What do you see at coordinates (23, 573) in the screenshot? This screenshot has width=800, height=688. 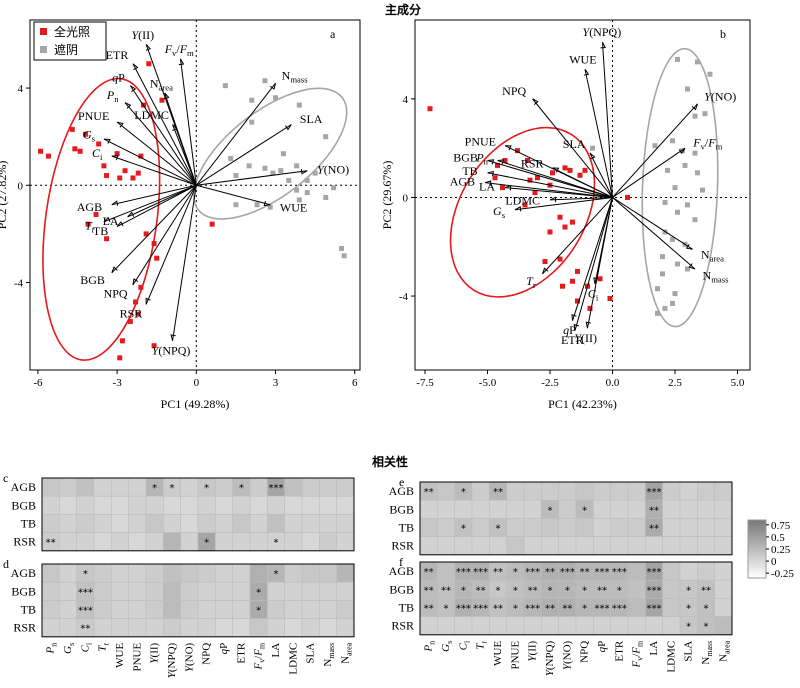 I see `row-label: AGB` at bounding box center [23, 573].